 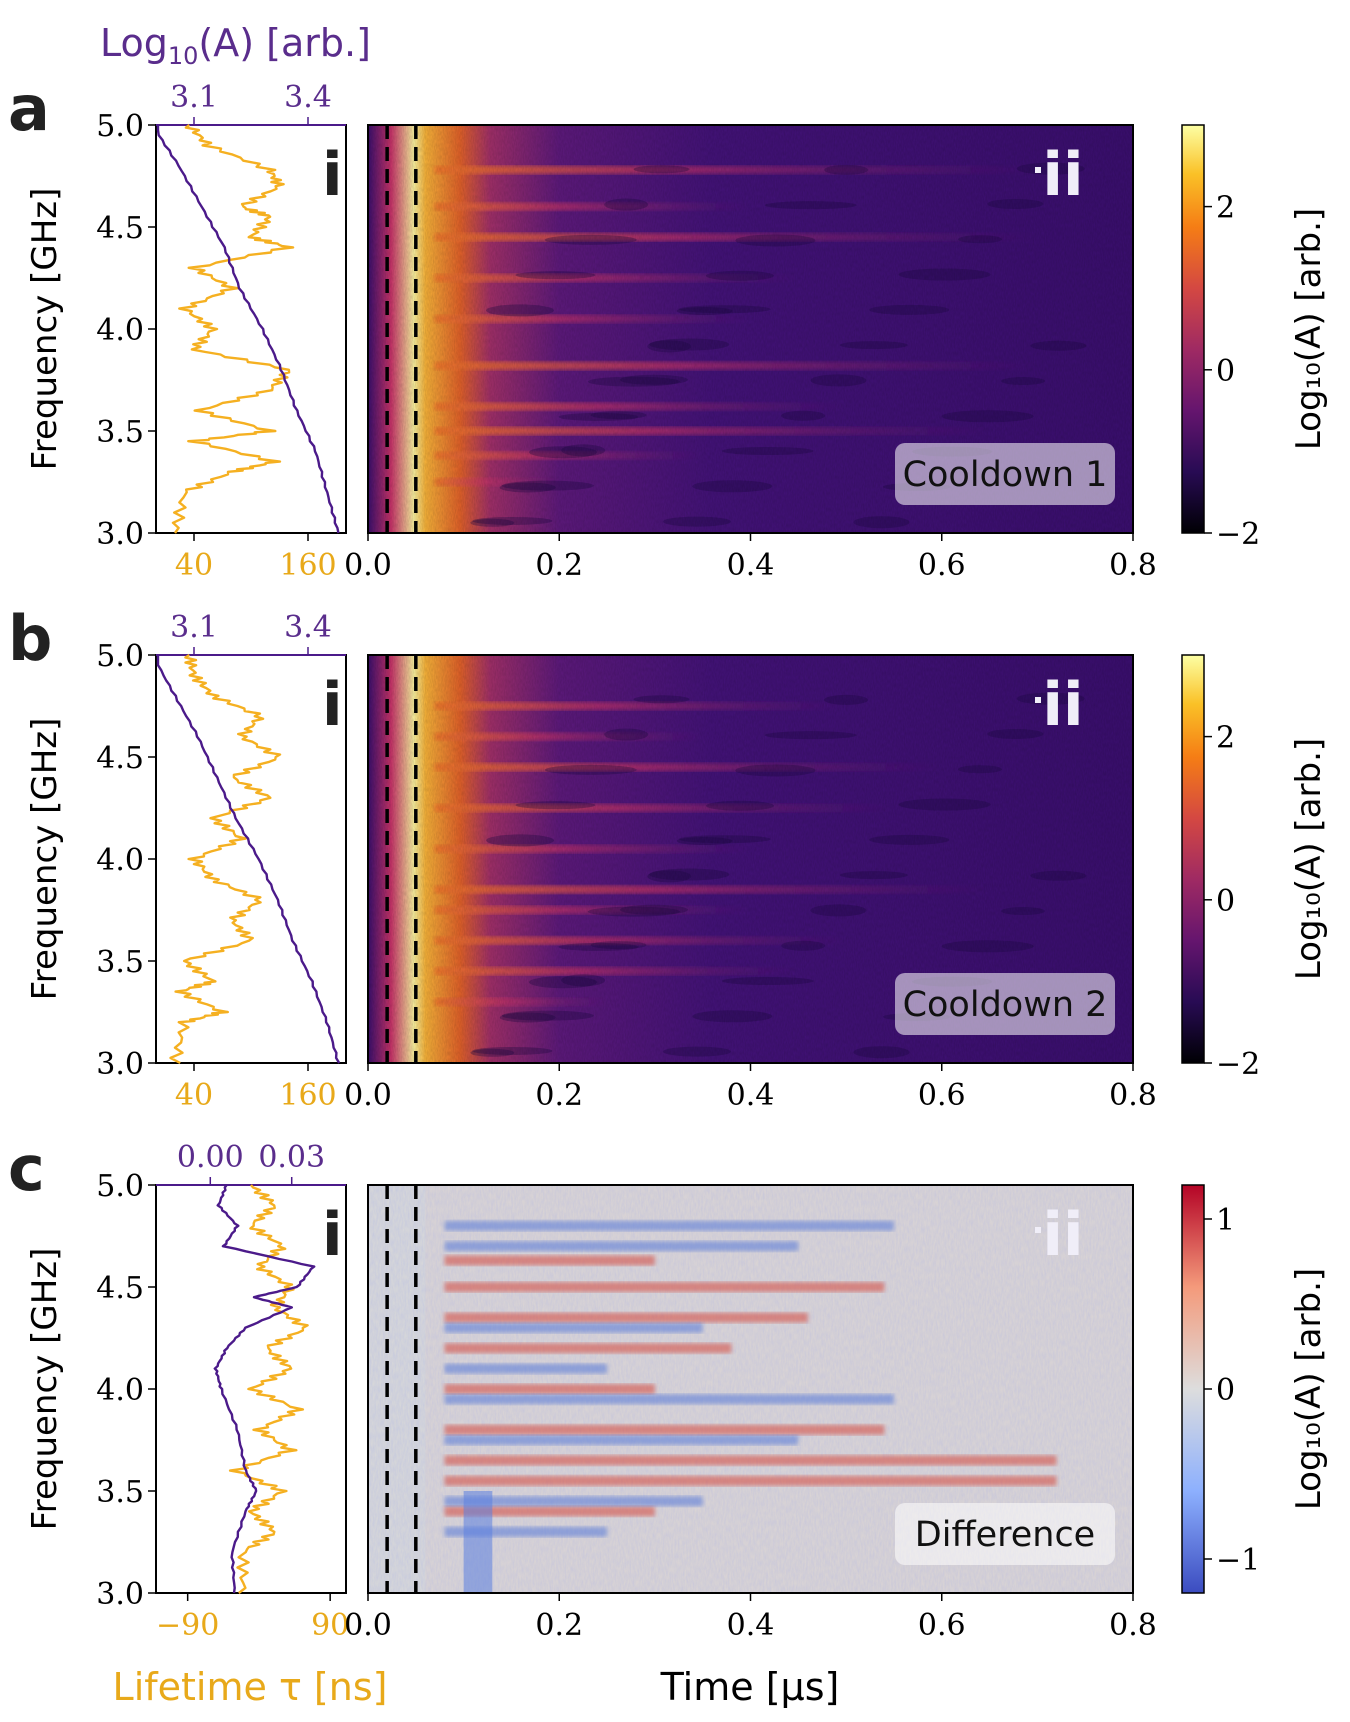 I want to click on top-axis-title-rest: (A) [arb.], so click(x=284, y=43).